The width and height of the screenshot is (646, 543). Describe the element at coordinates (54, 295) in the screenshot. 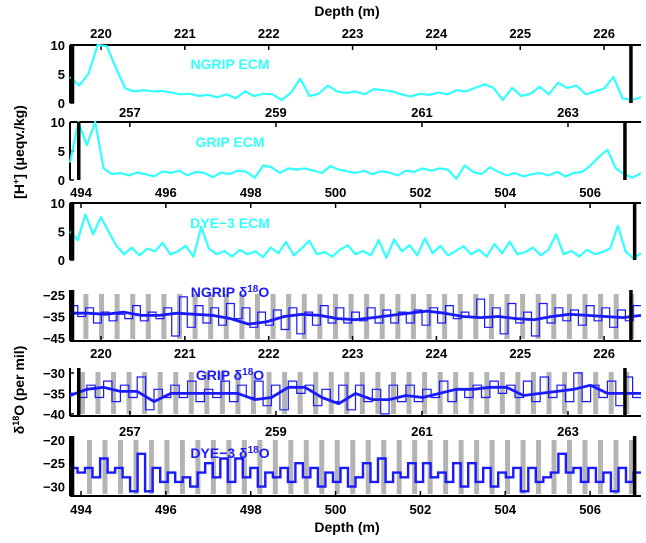

I see `y-tick-label: −25` at that location.